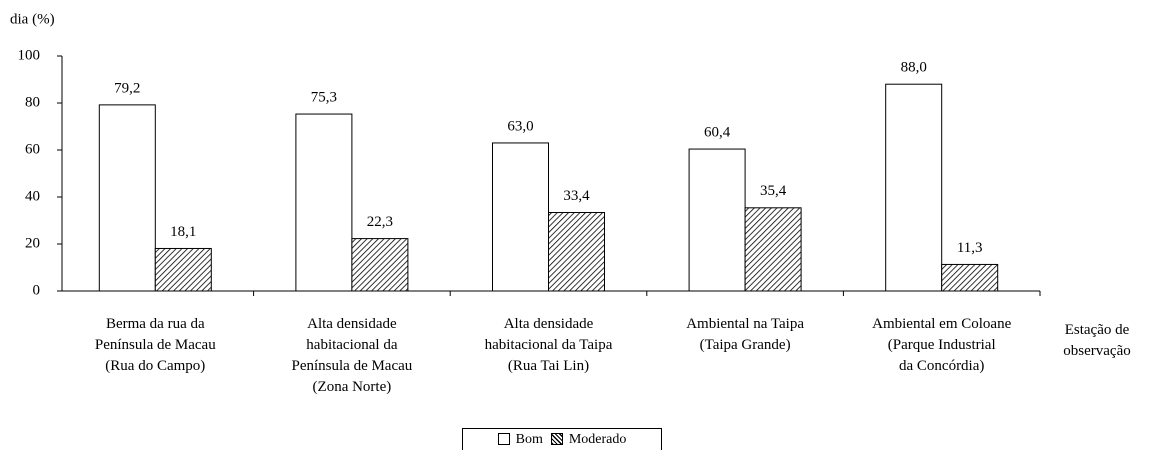 The height and width of the screenshot is (450, 1151). I want to click on y-tick-label: 0, so click(37, 290).